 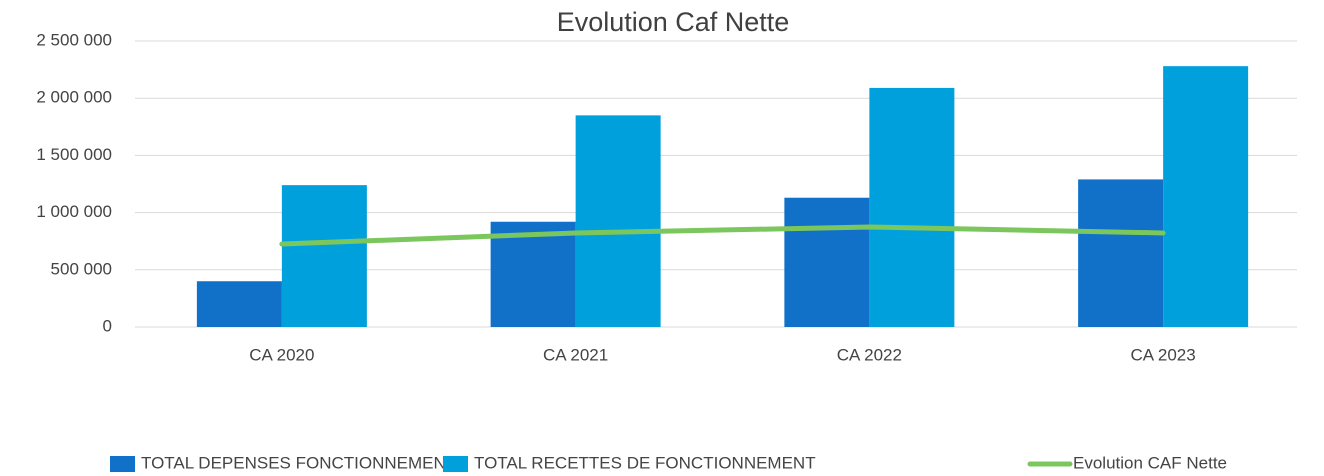 I want to click on y-tick-label: 1 000 000, so click(x=74, y=211).